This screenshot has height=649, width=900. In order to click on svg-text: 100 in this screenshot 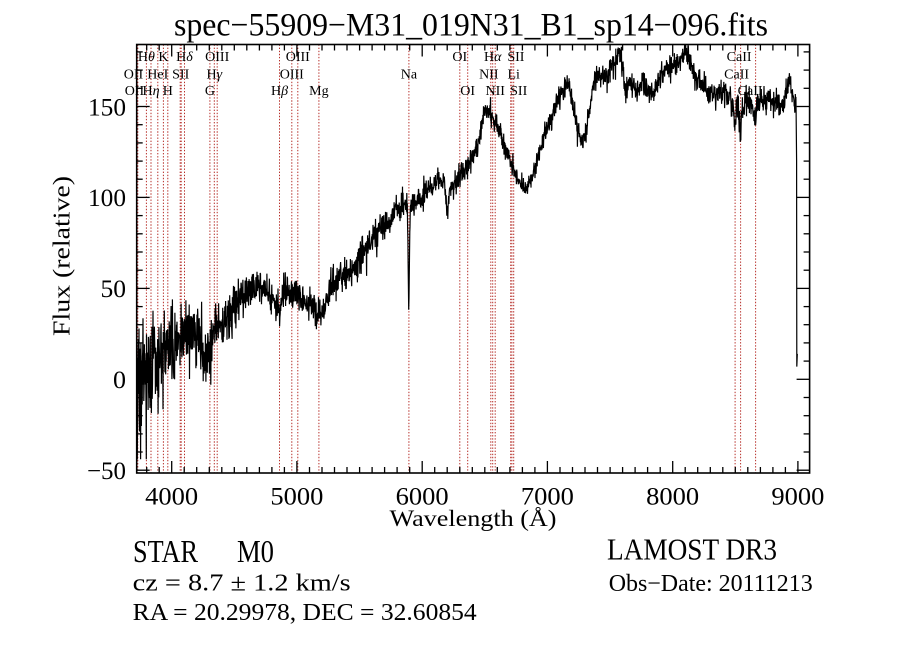, I will do `click(107, 198)`.